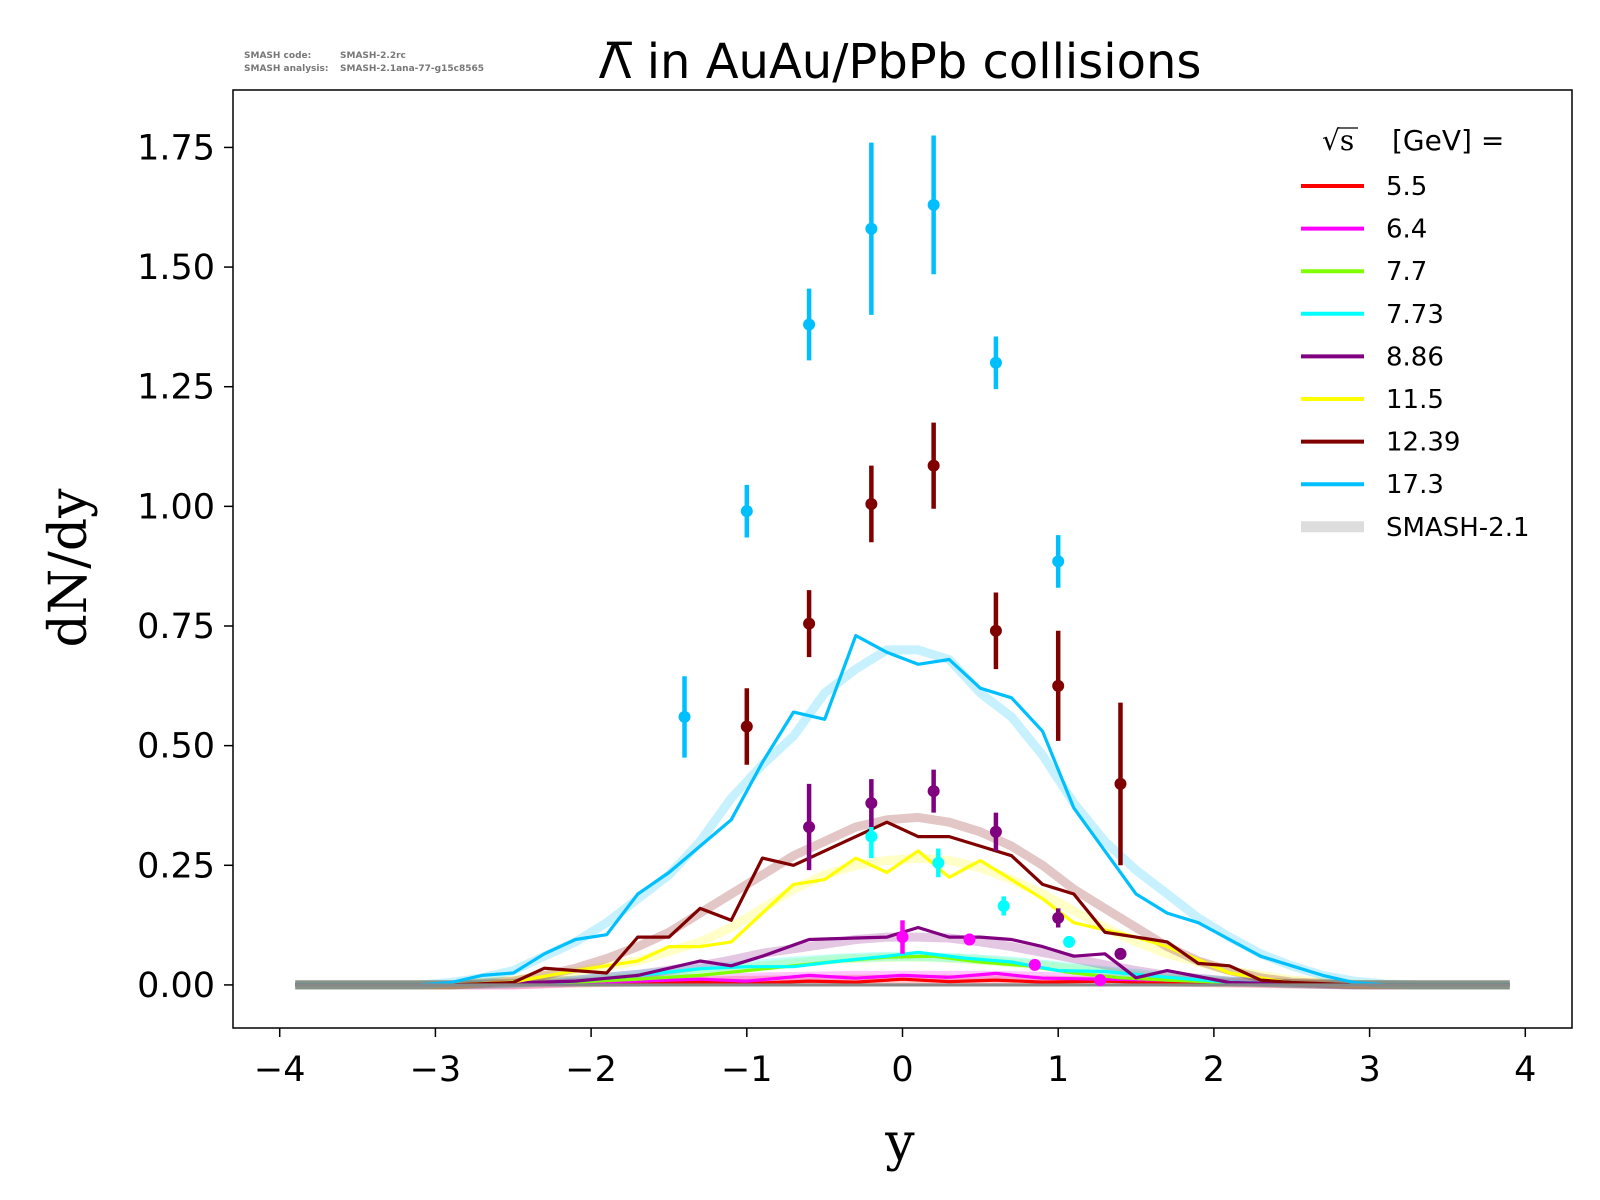  I want to click on chart-title: Λ̅ in AuAu/PbPb collisions, so click(900, 62).